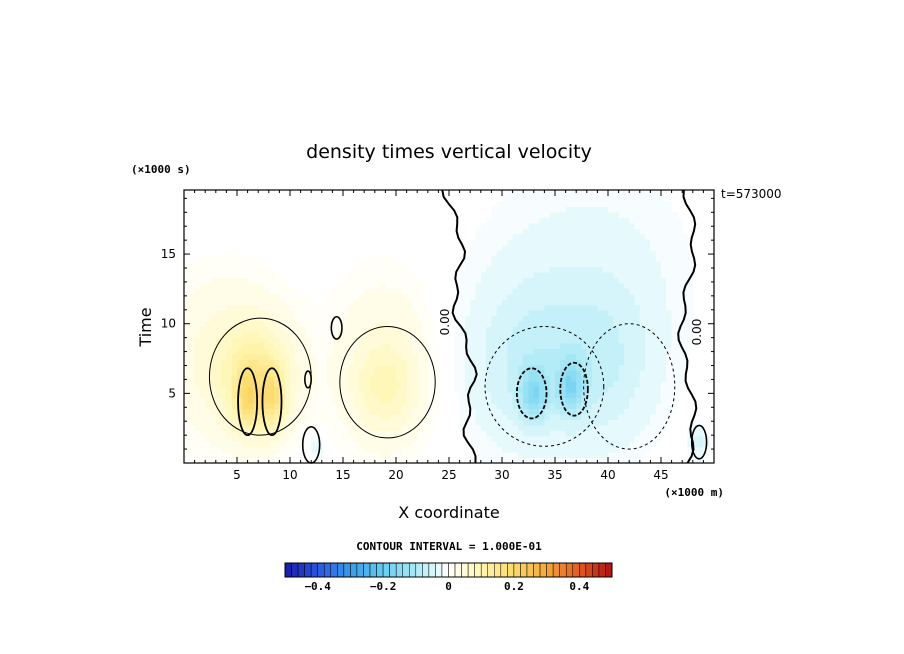 The height and width of the screenshot is (654, 904). Describe the element at coordinates (395, 475) in the screenshot. I see `x-tick-label: 20` at that location.